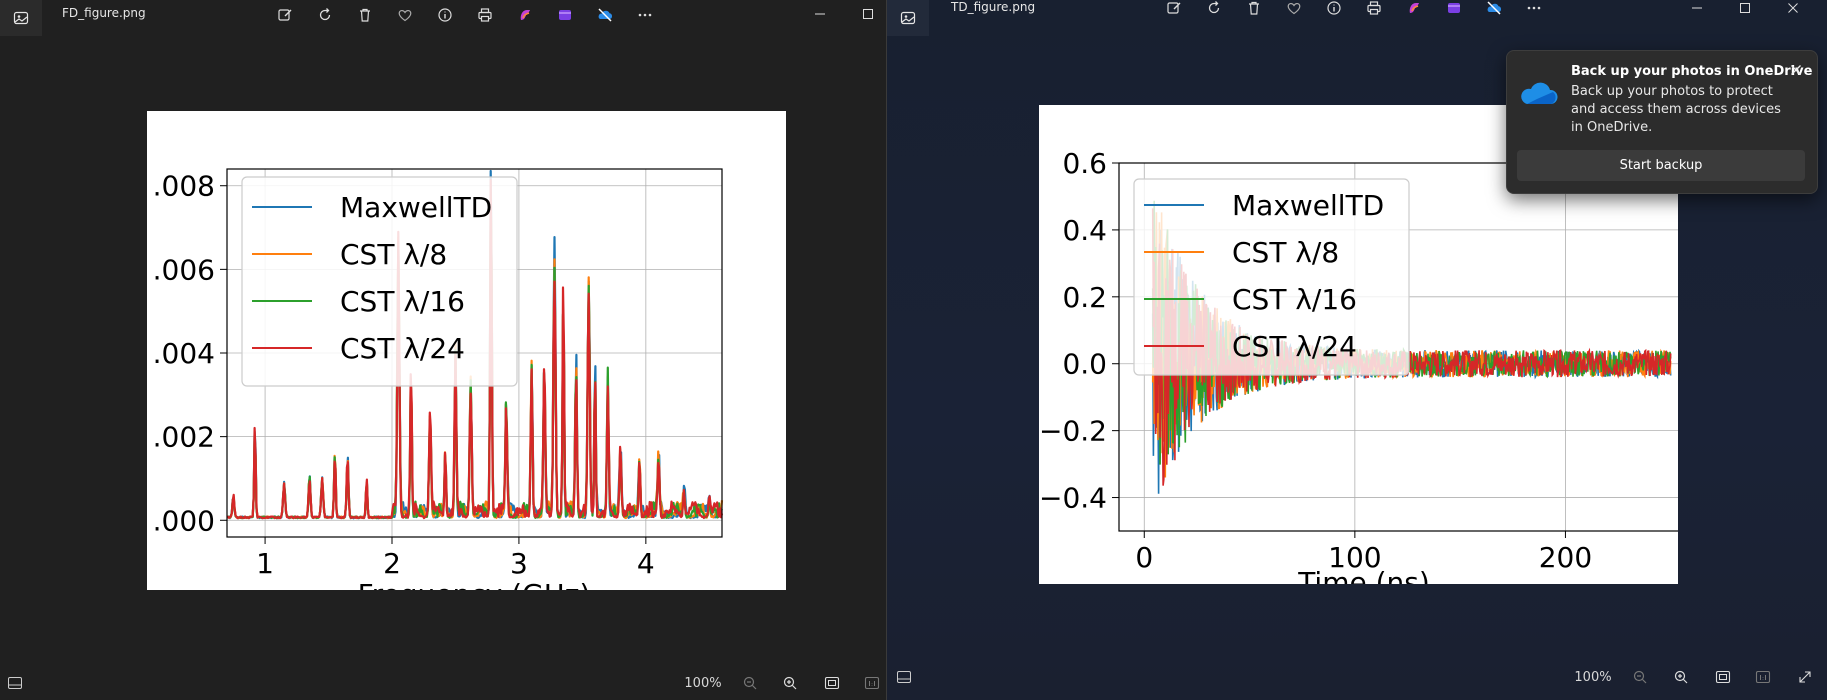 Image resolution: width=1827 pixels, height=700 pixels. I want to click on fd-series-line, so click(475, 349).